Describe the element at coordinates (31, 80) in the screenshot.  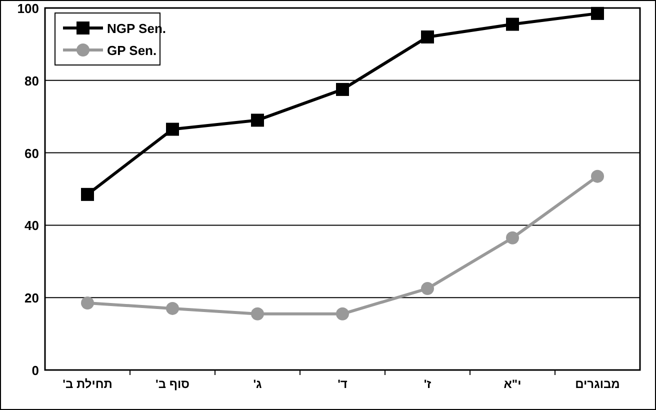
I see `y-tick-label: 80` at that location.